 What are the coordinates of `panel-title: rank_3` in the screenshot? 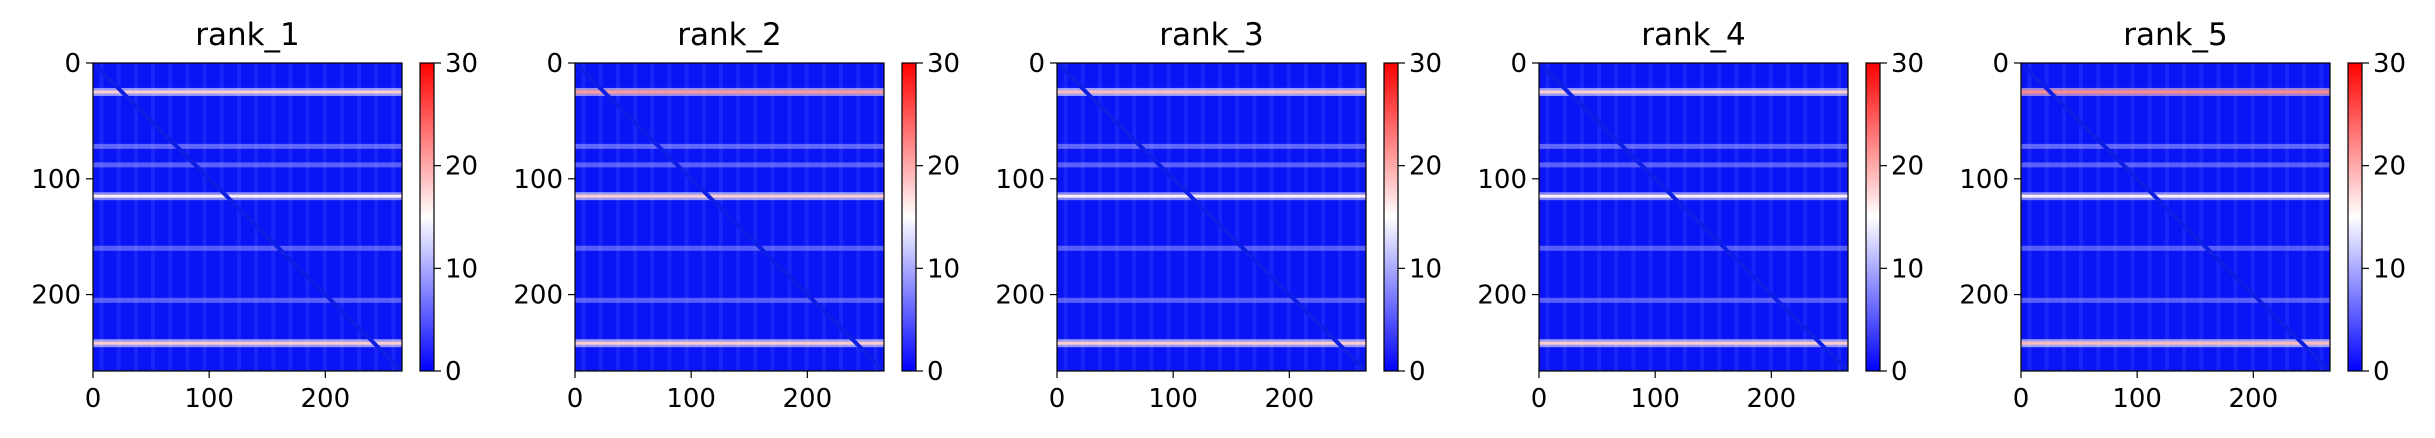 It's located at (1211, 35).